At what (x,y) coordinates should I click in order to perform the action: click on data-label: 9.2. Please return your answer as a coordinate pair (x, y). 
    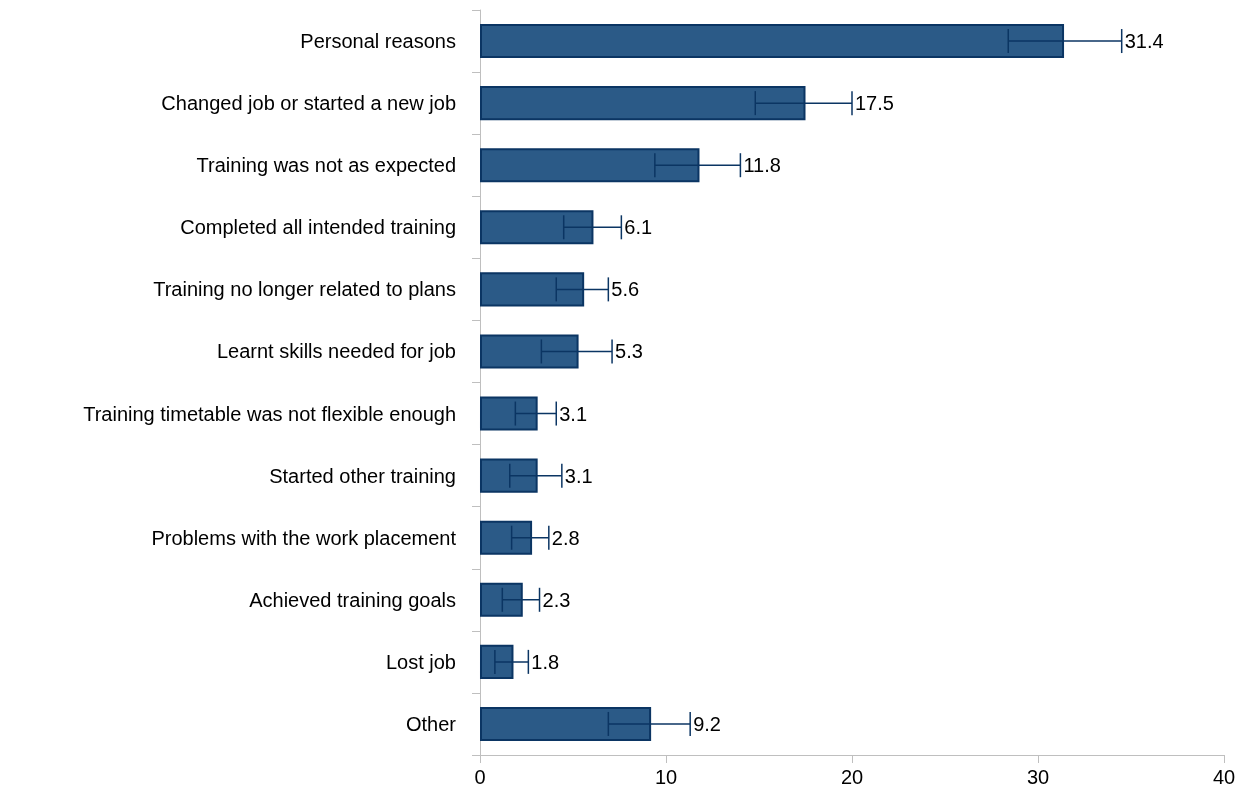
    Looking at the image, I should click on (707, 723).